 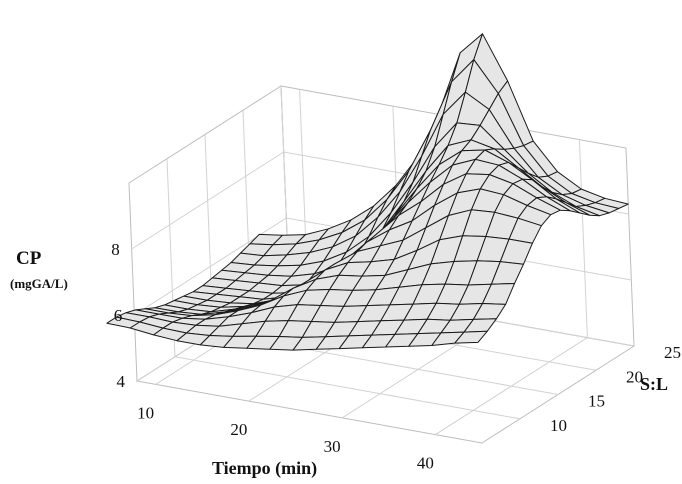 I want to click on x-tick-label: 20, so click(x=238, y=429).